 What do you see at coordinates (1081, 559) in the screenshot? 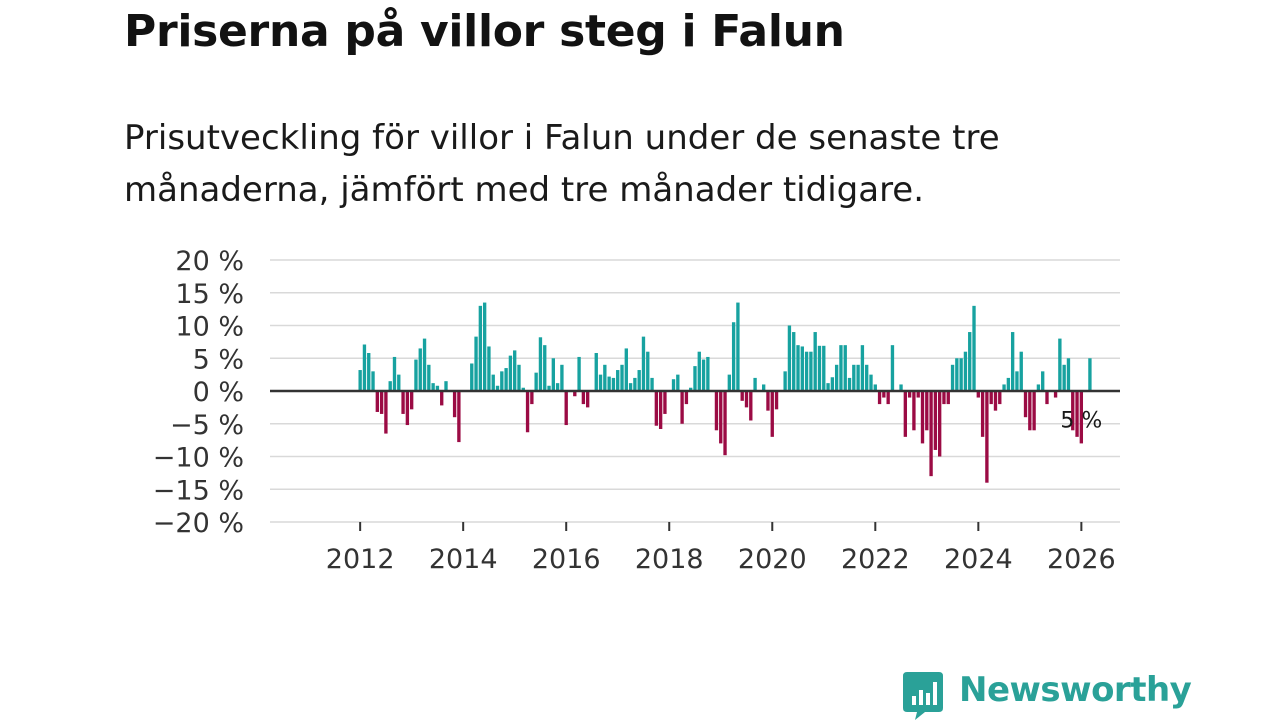
I see `x-tick-label: 2026` at bounding box center [1081, 559].